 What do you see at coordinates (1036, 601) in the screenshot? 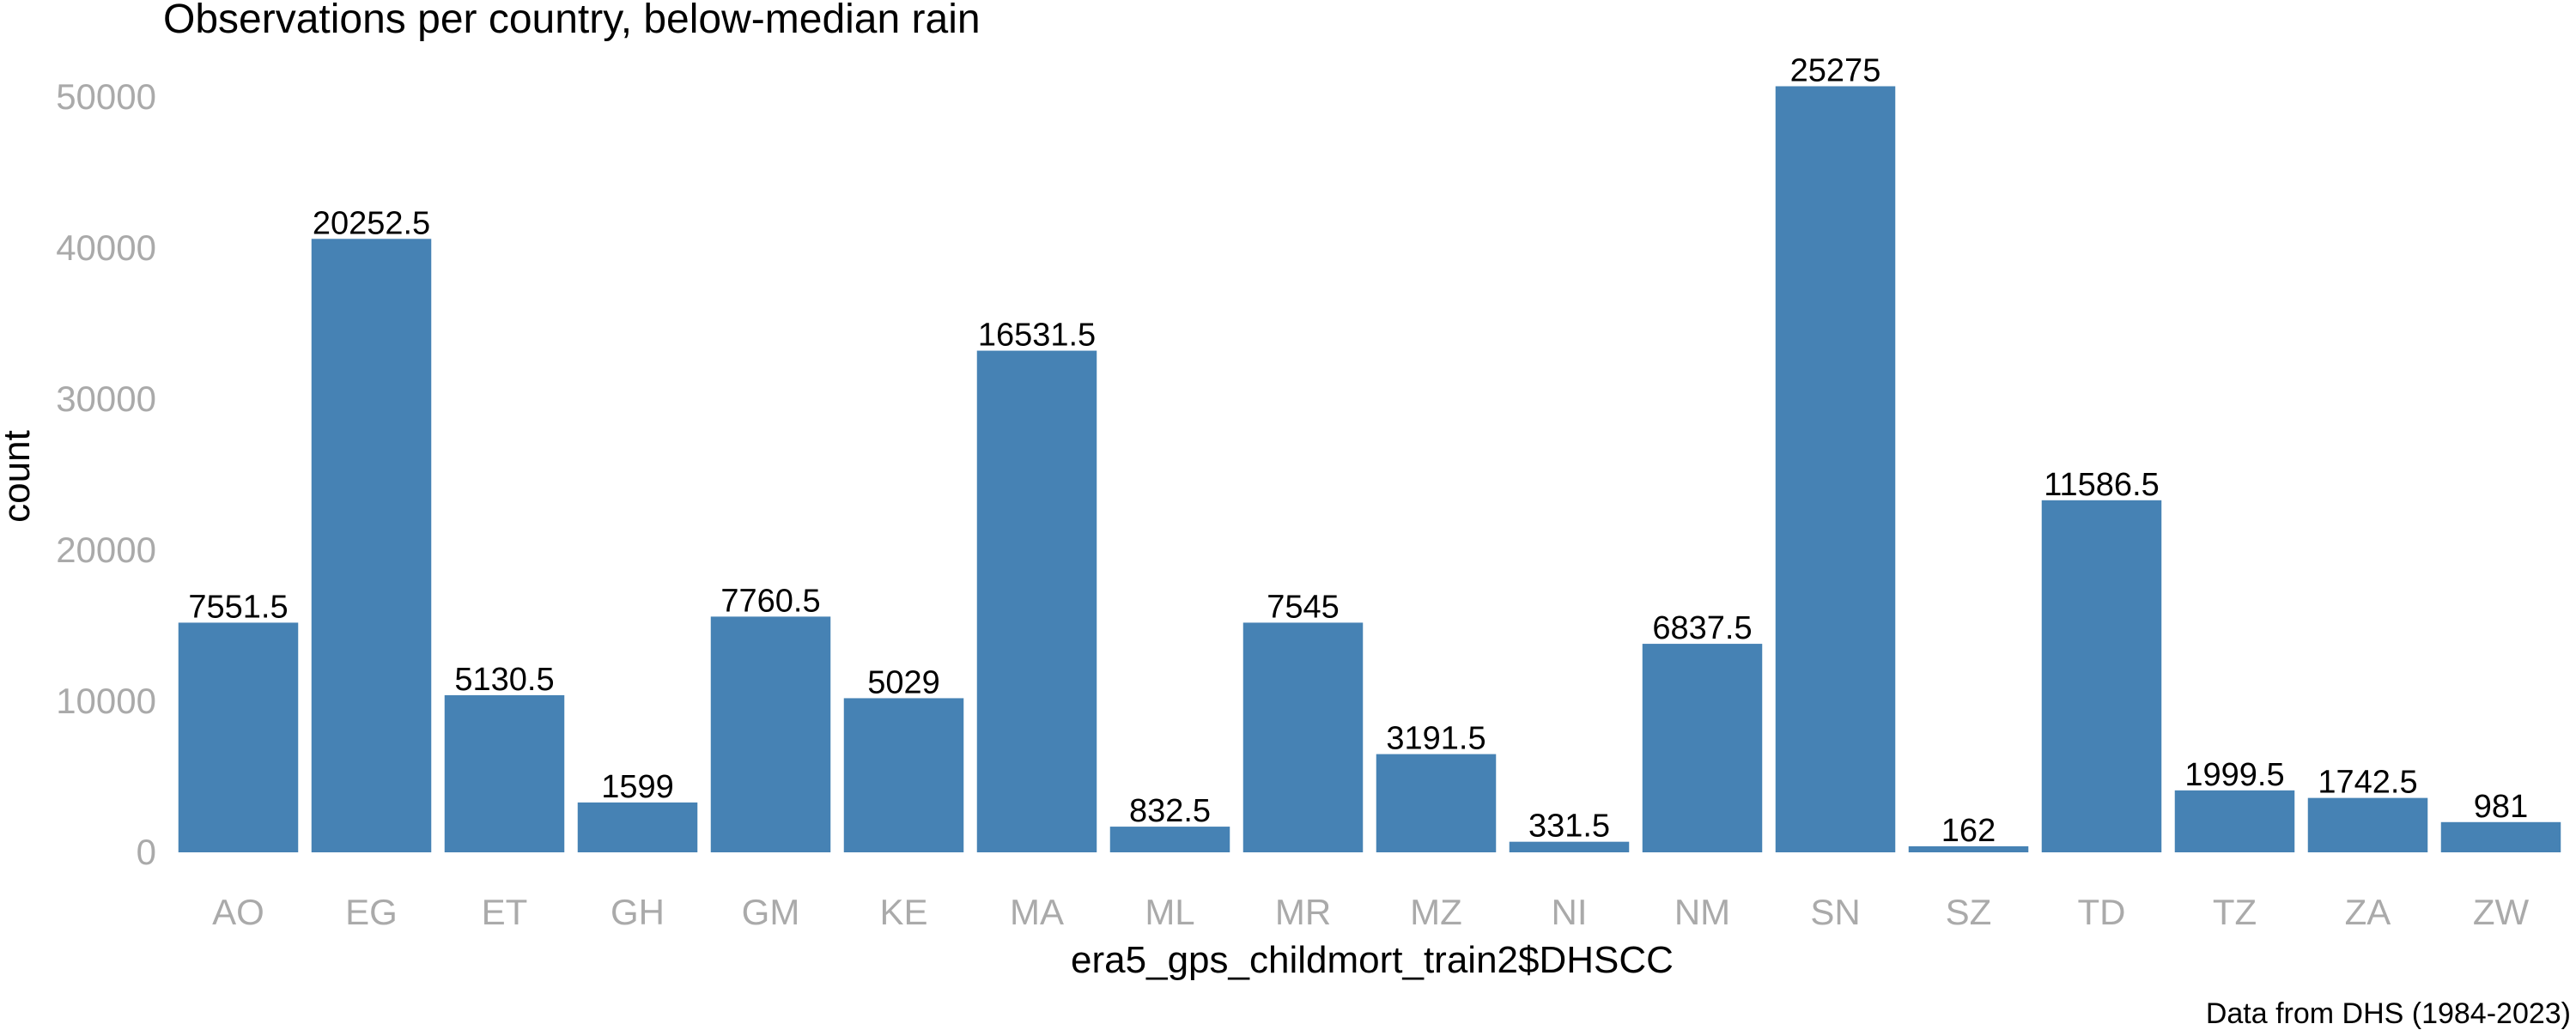
I see `bar-ma` at bounding box center [1036, 601].